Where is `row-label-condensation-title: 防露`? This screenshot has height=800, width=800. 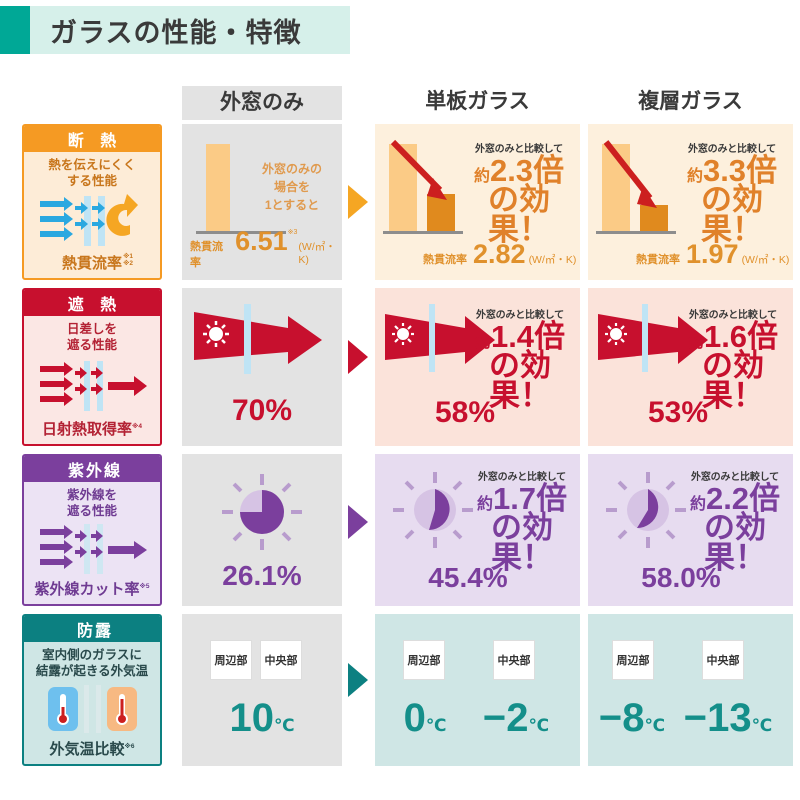
row-label-condensation-title: 防露 is located at coordinates (94, 631).